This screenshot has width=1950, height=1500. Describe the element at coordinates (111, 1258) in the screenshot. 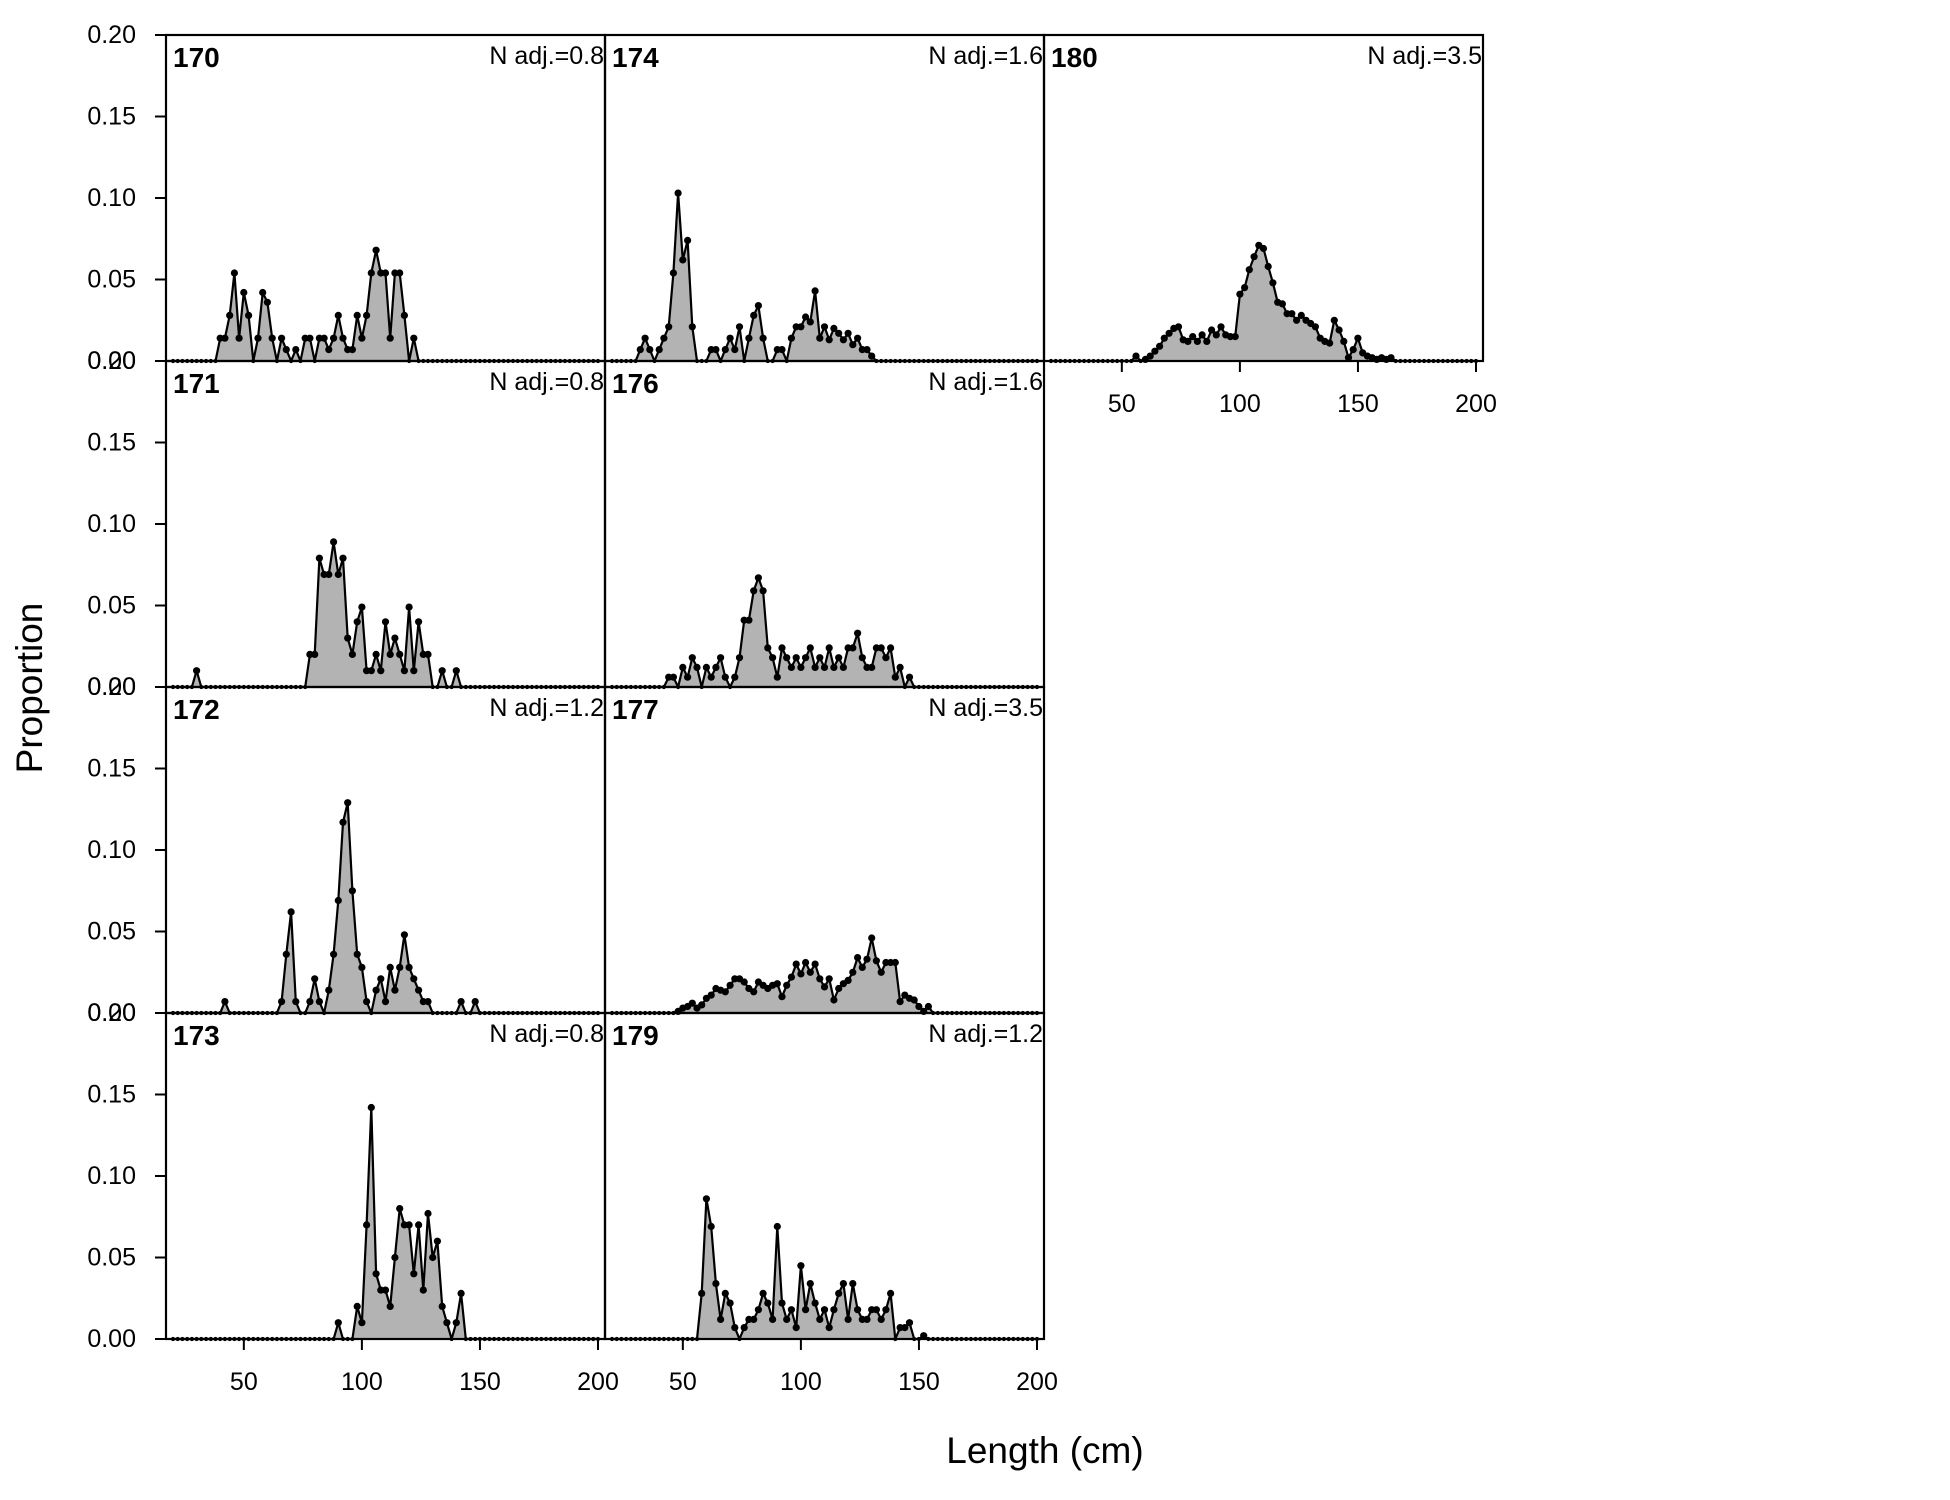

I see `y-tick-label-173-1: 0.05` at that location.